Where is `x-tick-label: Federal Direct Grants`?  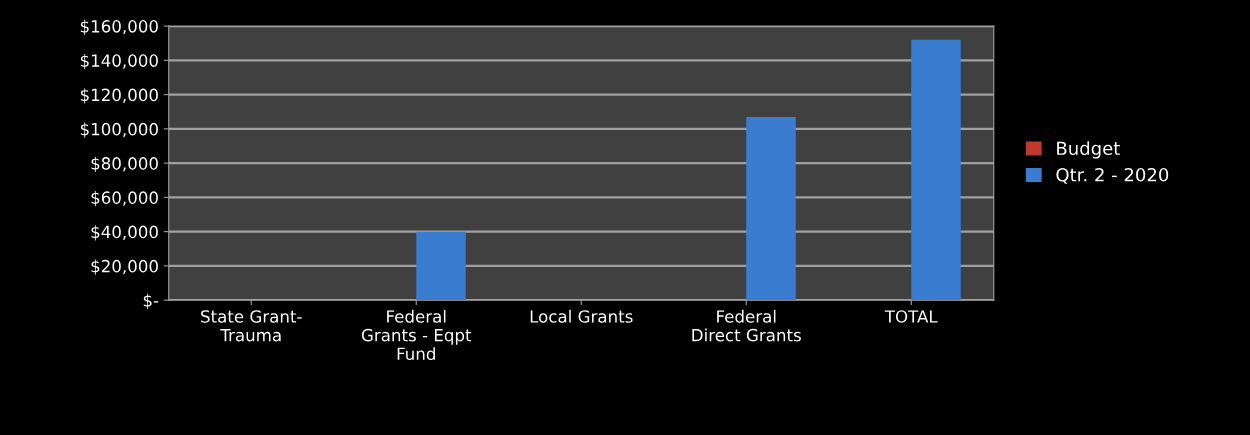 x-tick-label: Federal Direct Grants is located at coordinates (746, 325).